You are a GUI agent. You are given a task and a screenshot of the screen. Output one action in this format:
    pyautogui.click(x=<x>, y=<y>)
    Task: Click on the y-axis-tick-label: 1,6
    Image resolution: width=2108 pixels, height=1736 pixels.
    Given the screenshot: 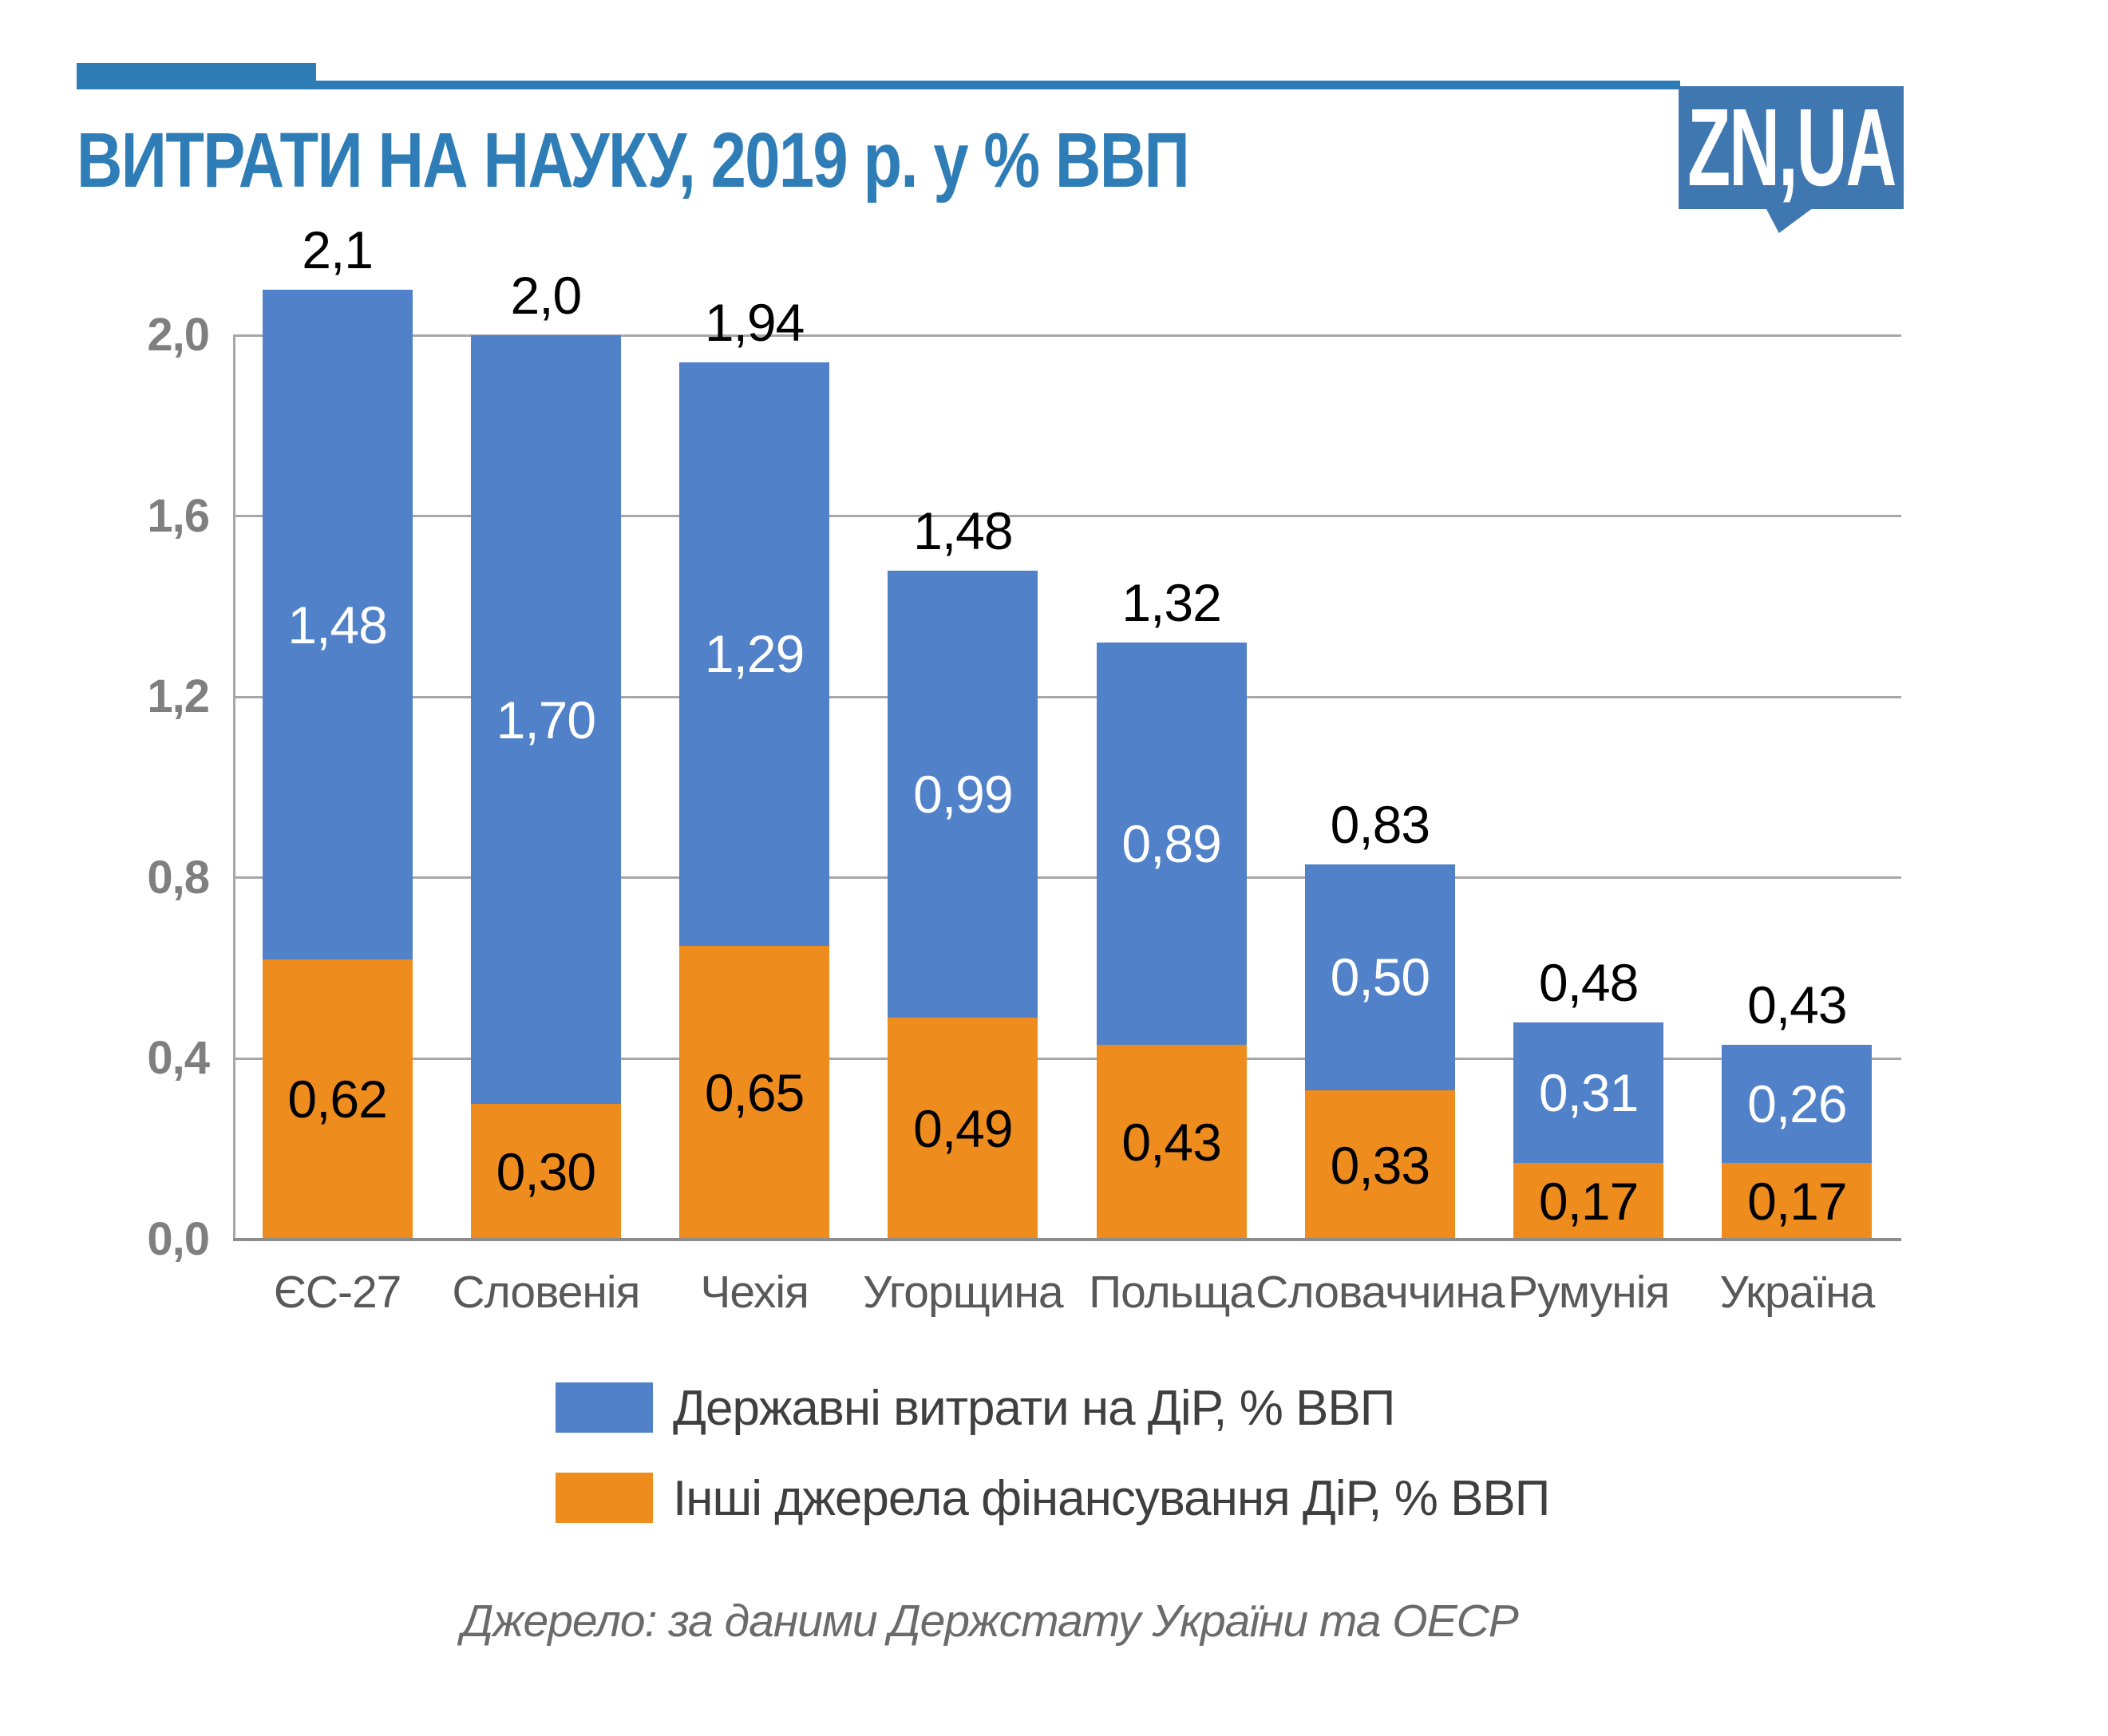 What is the action you would take?
    pyautogui.click(x=178, y=515)
    